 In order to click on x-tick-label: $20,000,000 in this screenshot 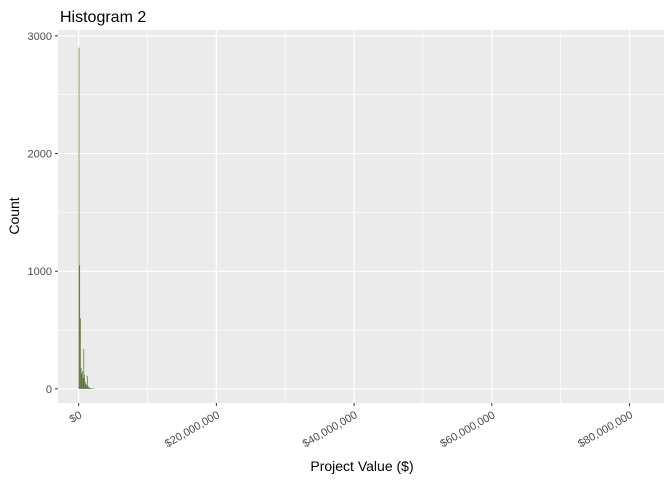, I will do `click(192, 429)`.